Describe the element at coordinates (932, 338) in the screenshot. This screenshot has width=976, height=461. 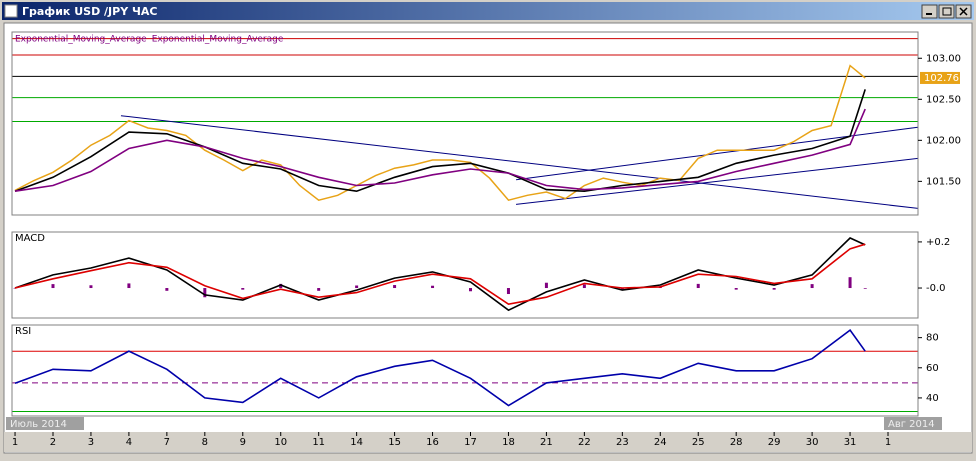
I see `y-tick-label: 80` at that location.